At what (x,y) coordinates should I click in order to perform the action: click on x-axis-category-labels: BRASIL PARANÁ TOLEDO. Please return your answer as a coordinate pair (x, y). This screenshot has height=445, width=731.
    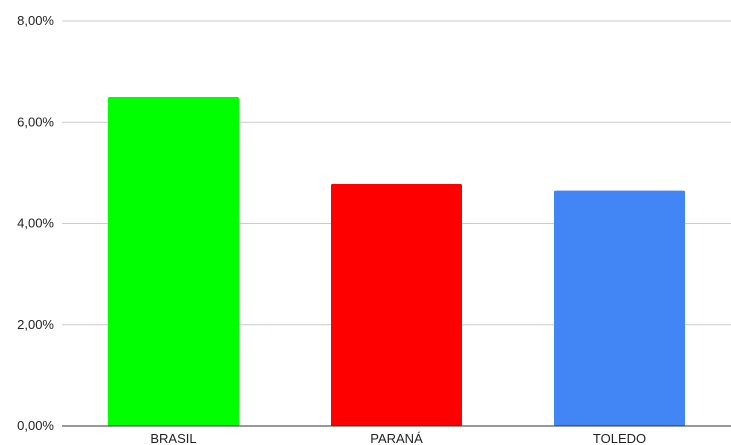
    Looking at the image, I should click on (398, 438).